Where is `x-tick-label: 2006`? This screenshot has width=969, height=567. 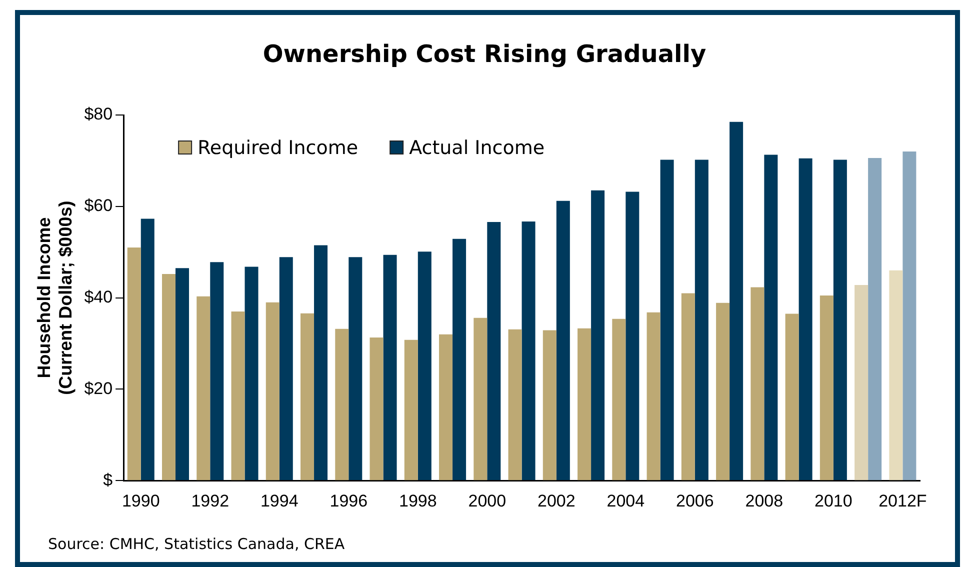 x-tick-label: 2006 is located at coordinates (695, 500).